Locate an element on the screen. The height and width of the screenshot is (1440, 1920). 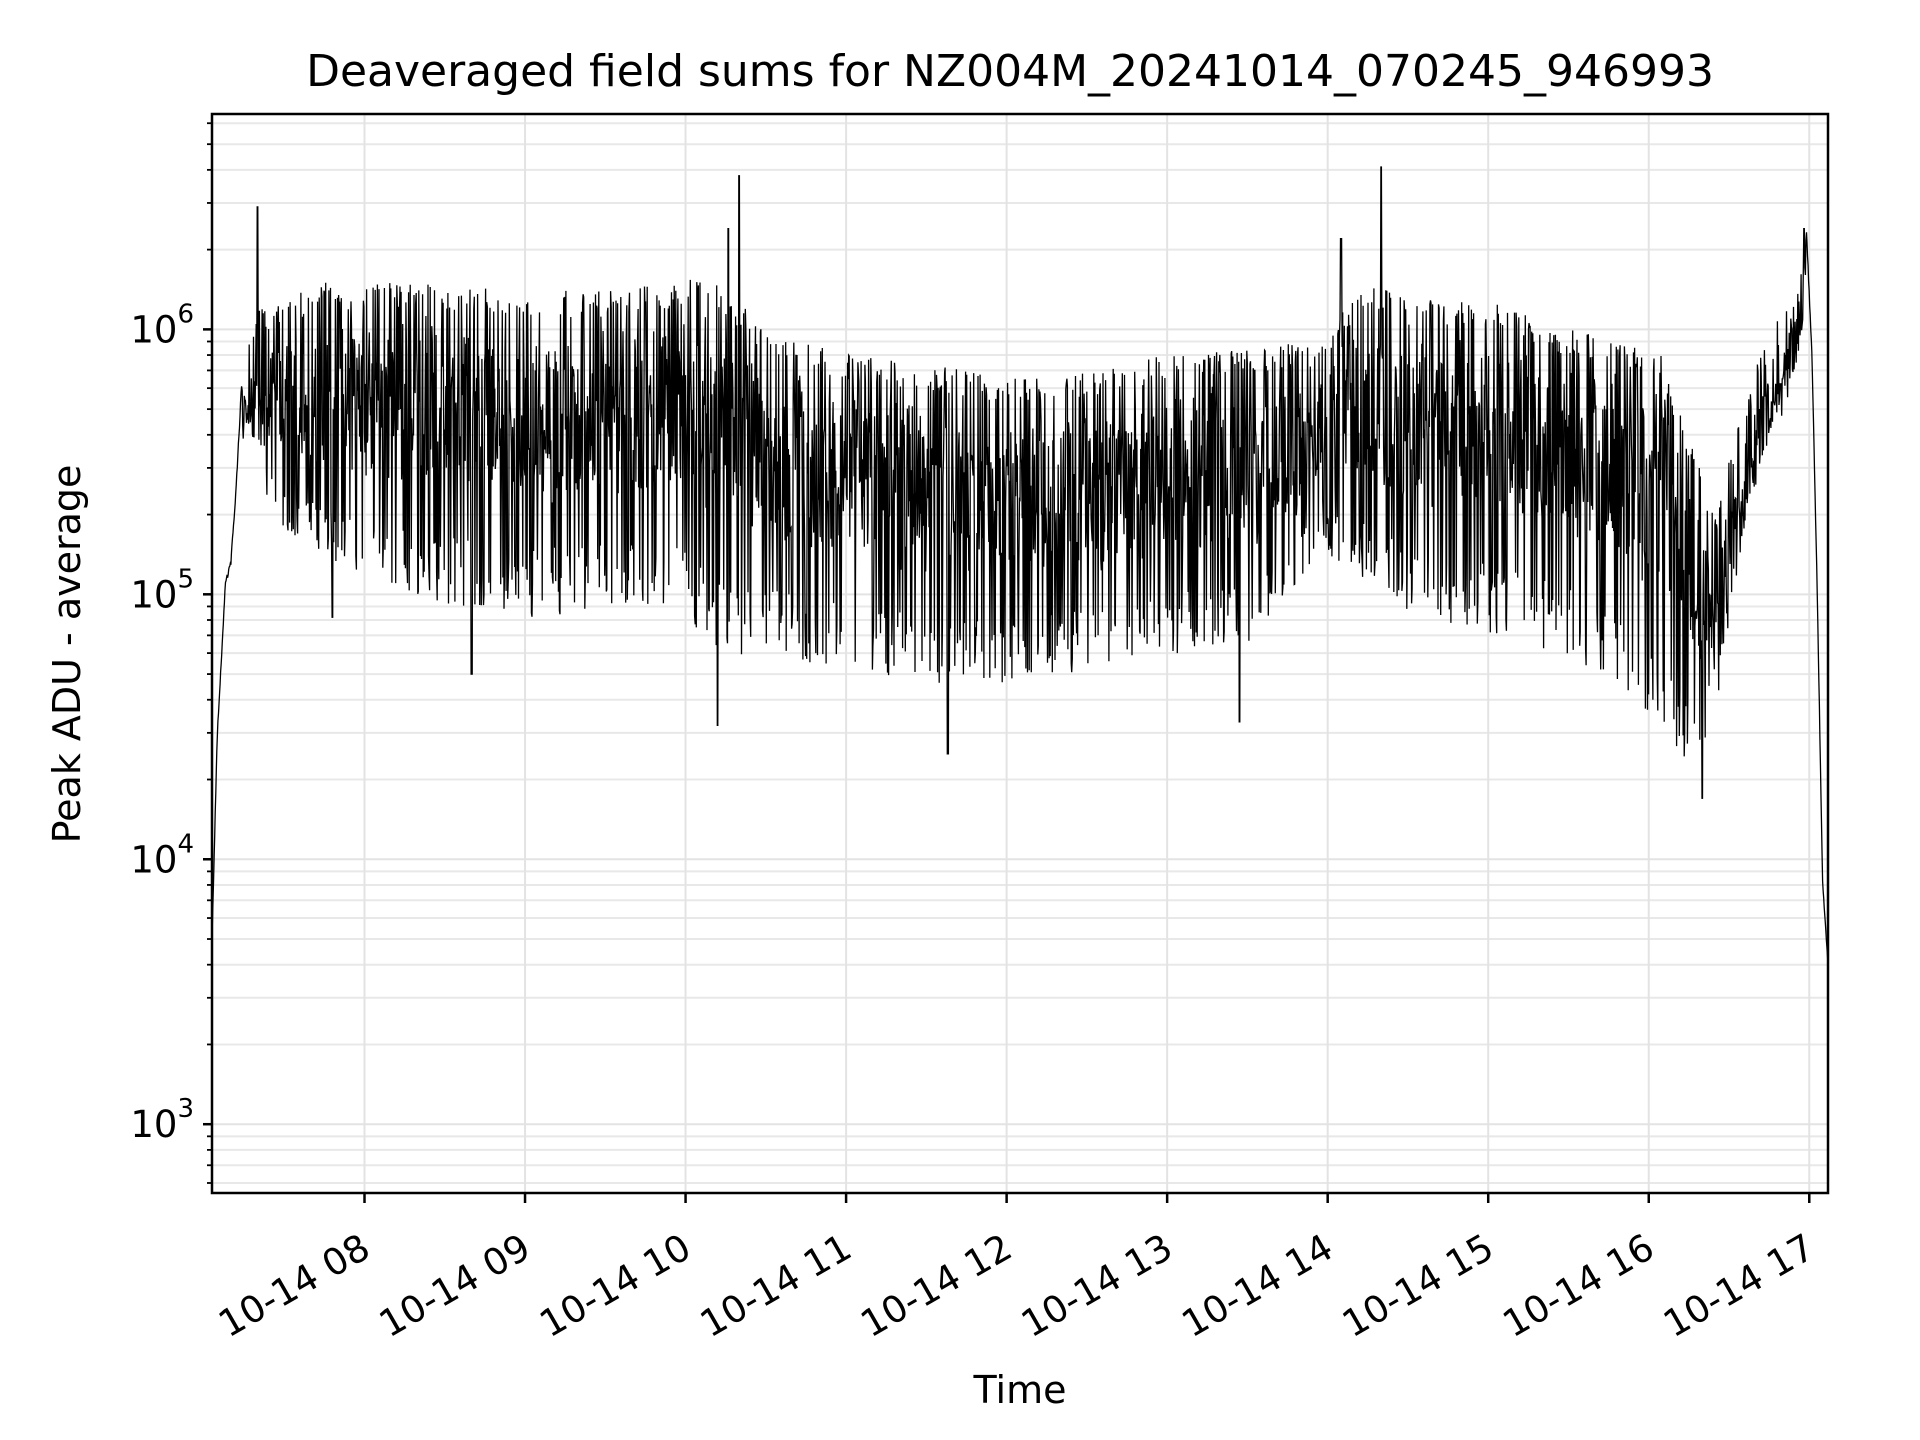
y-tick-label: 10³ is located at coordinates (162, 1120).